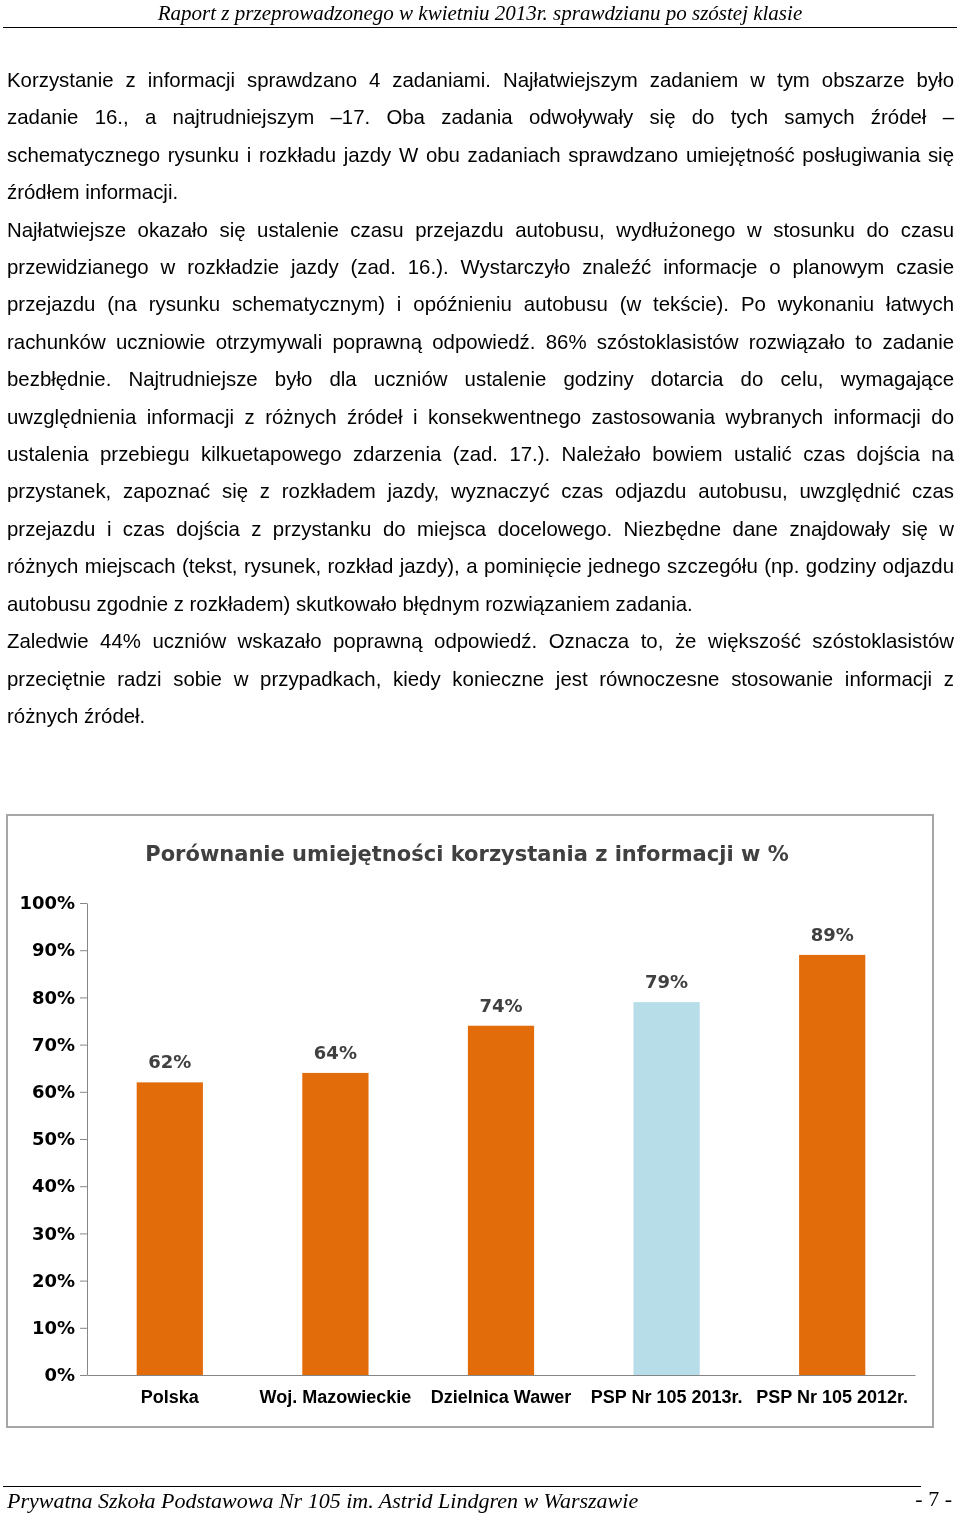  What do you see at coordinates (832, 934) in the screenshot?
I see `data-label: 89%` at bounding box center [832, 934].